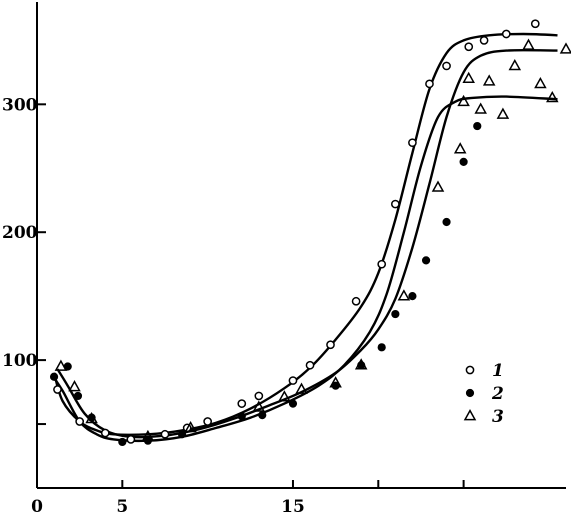 The height and width of the screenshot is (515, 571). Describe the element at coordinates (497, 394) in the screenshot. I see `legend-label-2: 2` at that location.